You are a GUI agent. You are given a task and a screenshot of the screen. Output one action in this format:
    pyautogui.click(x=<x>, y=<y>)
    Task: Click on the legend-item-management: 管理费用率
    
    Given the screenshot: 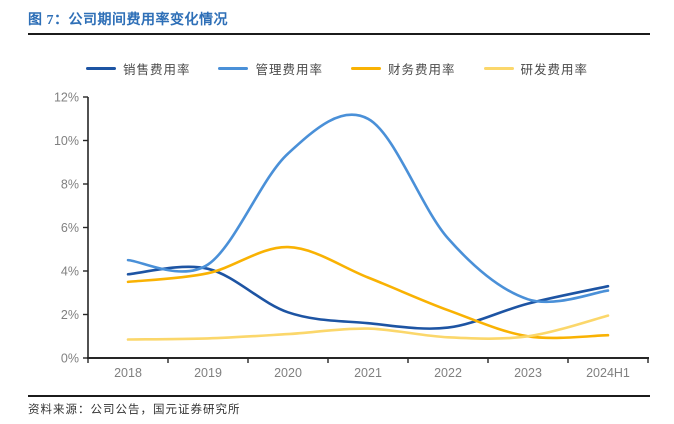 What is the action you would take?
    pyautogui.click(x=270, y=68)
    